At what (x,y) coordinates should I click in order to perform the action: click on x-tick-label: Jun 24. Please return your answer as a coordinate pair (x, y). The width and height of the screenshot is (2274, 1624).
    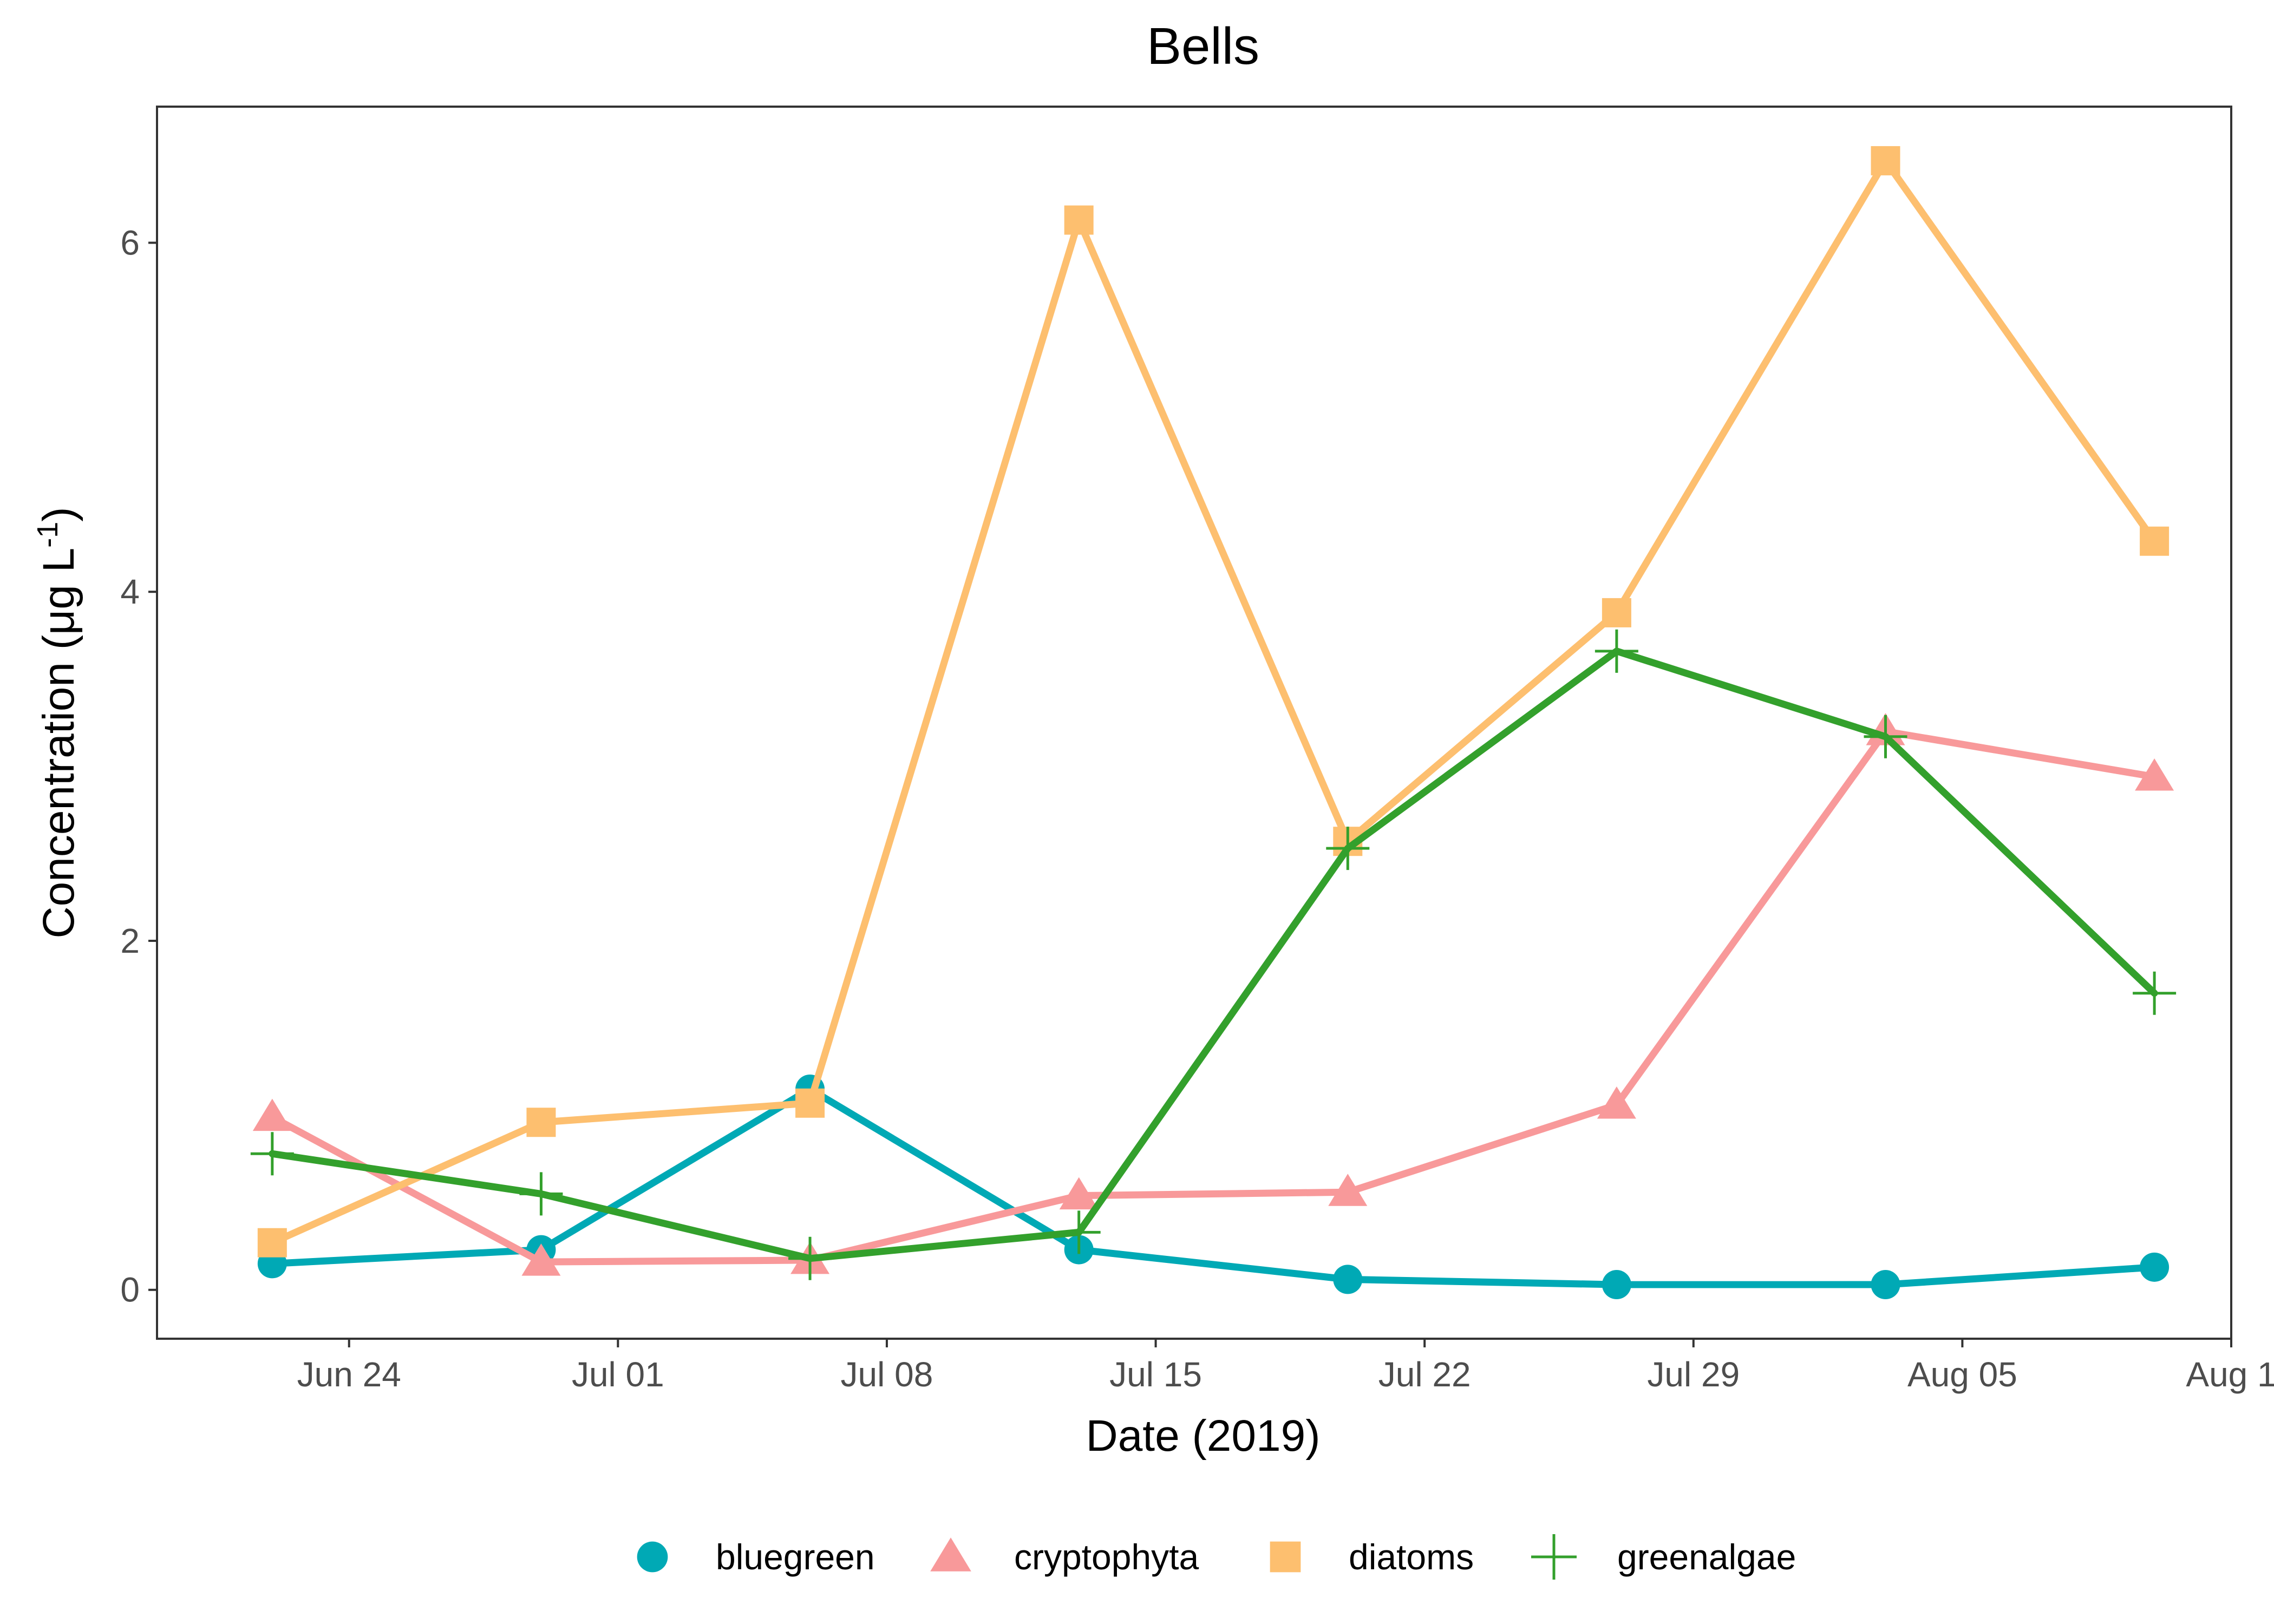
    Looking at the image, I should click on (349, 1374).